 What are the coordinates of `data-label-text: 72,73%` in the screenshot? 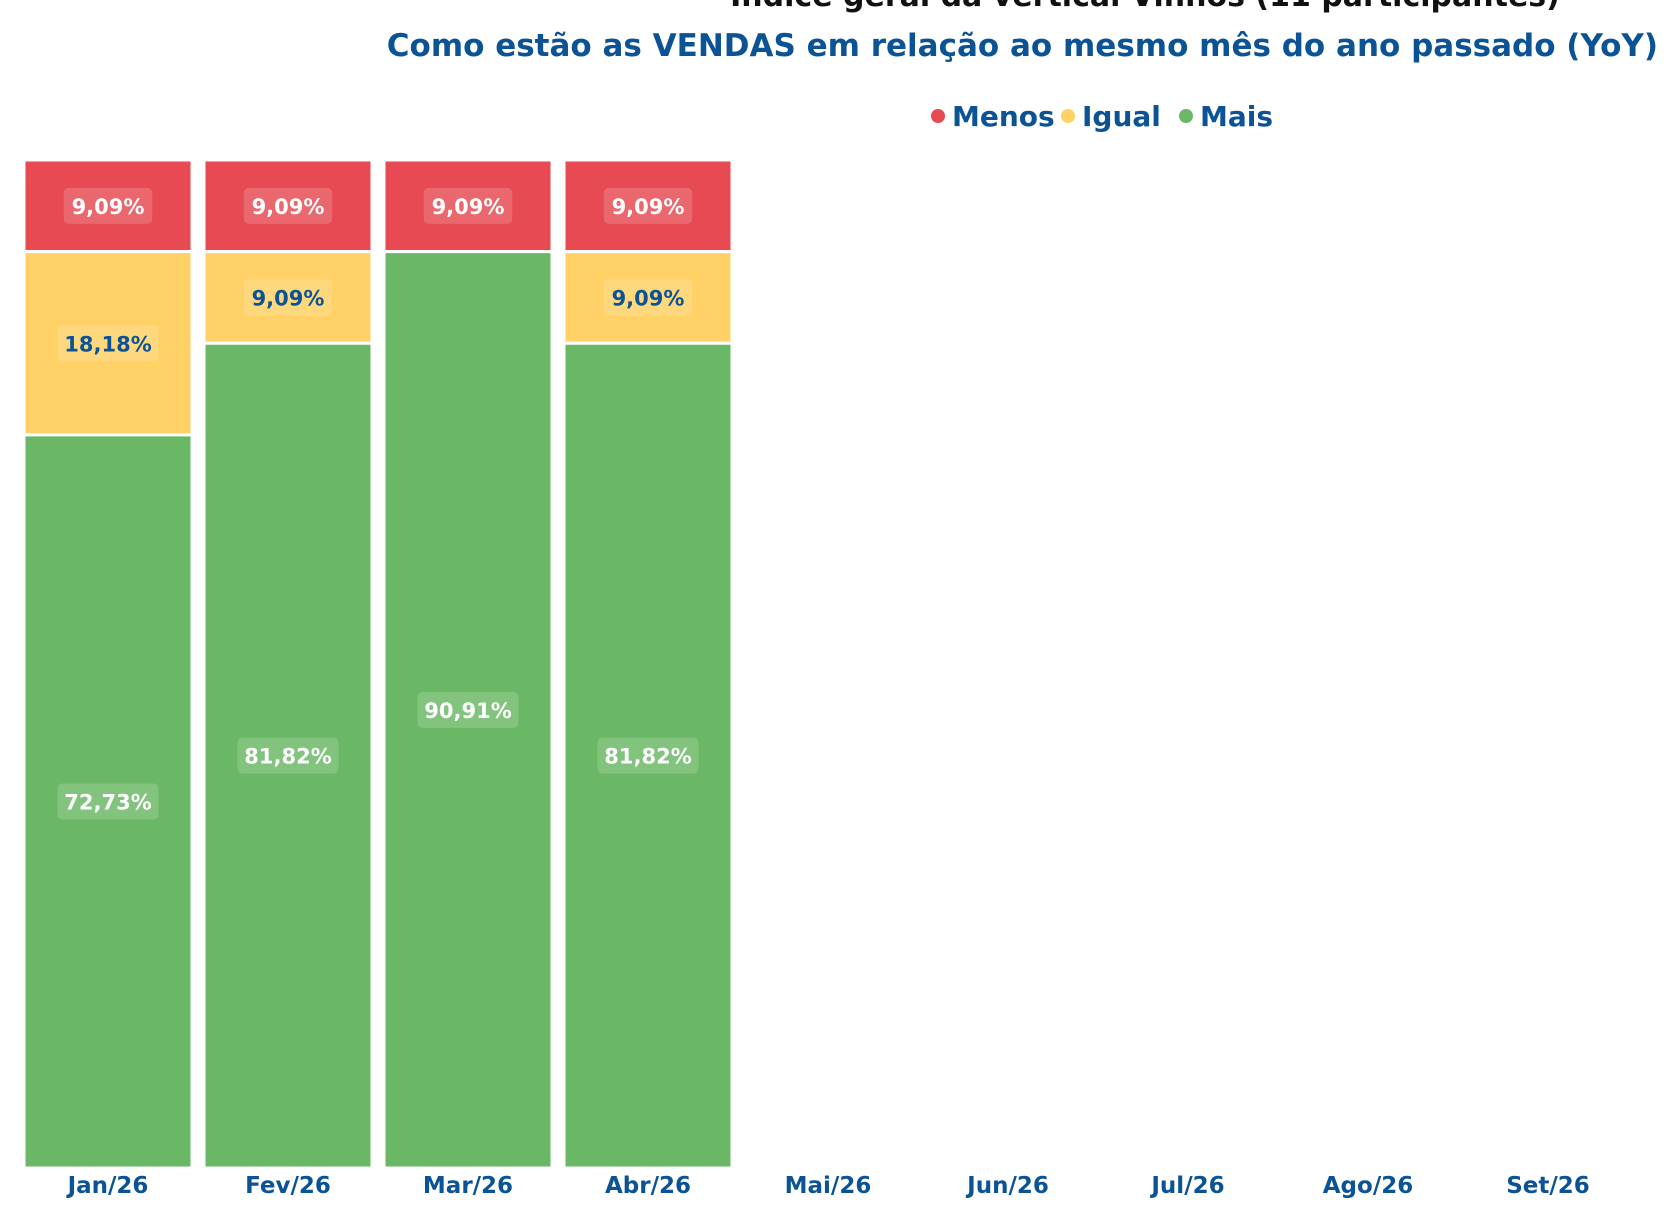 It's located at (107, 802).